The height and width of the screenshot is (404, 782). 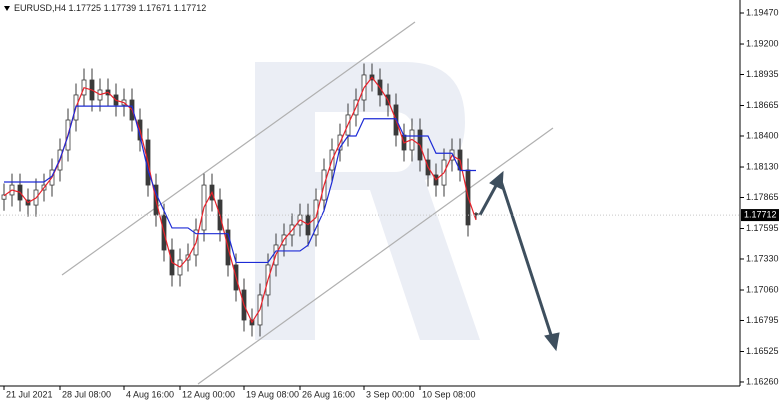 What do you see at coordinates (85, 8) in the screenshot?
I see `open: 1.17725` at bounding box center [85, 8].